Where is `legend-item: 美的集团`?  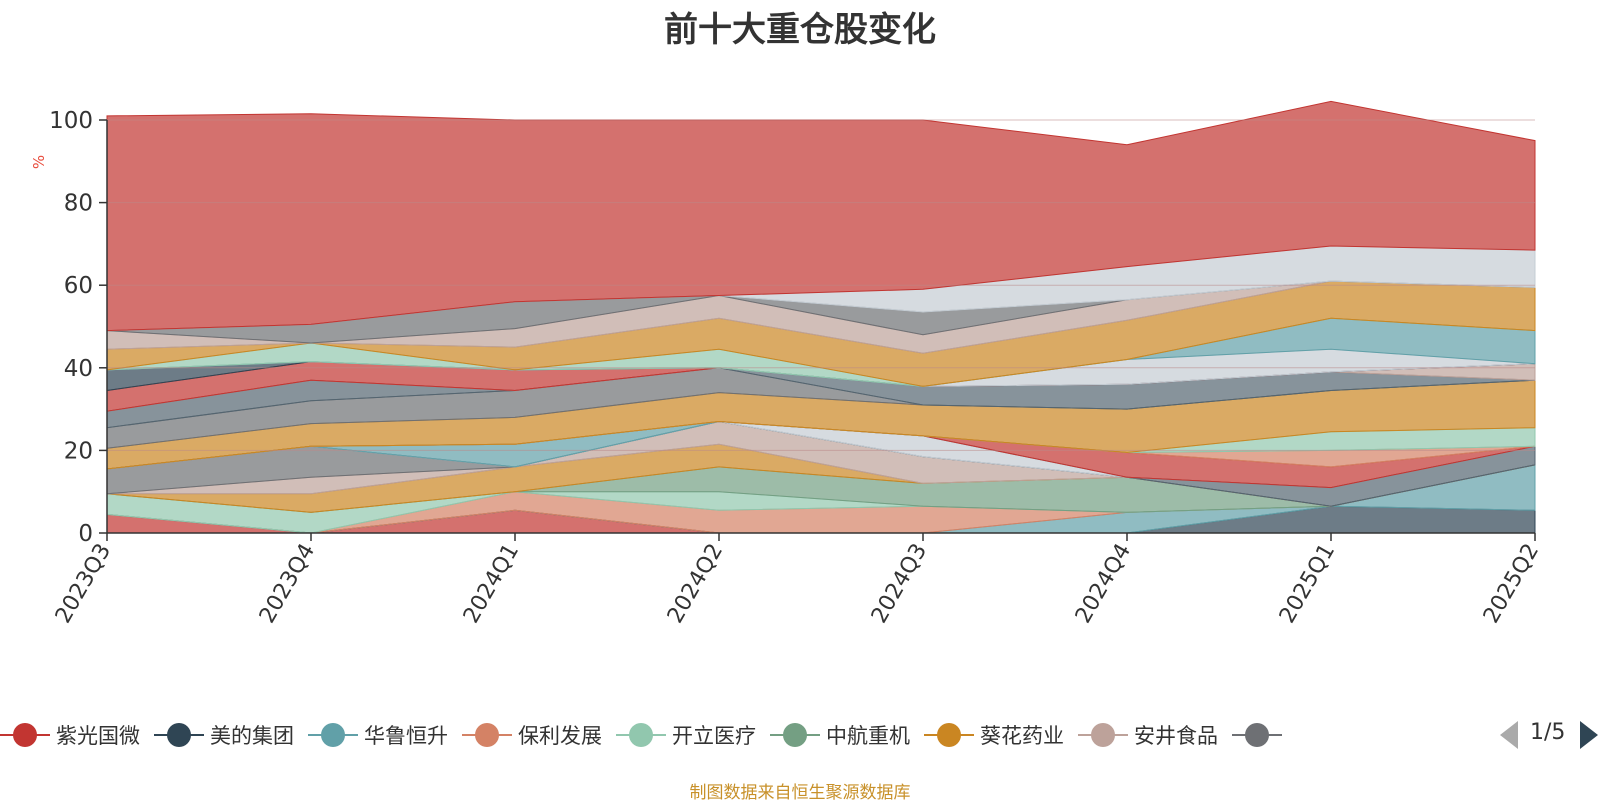 legend-item: 美的集团 is located at coordinates (224, 735).